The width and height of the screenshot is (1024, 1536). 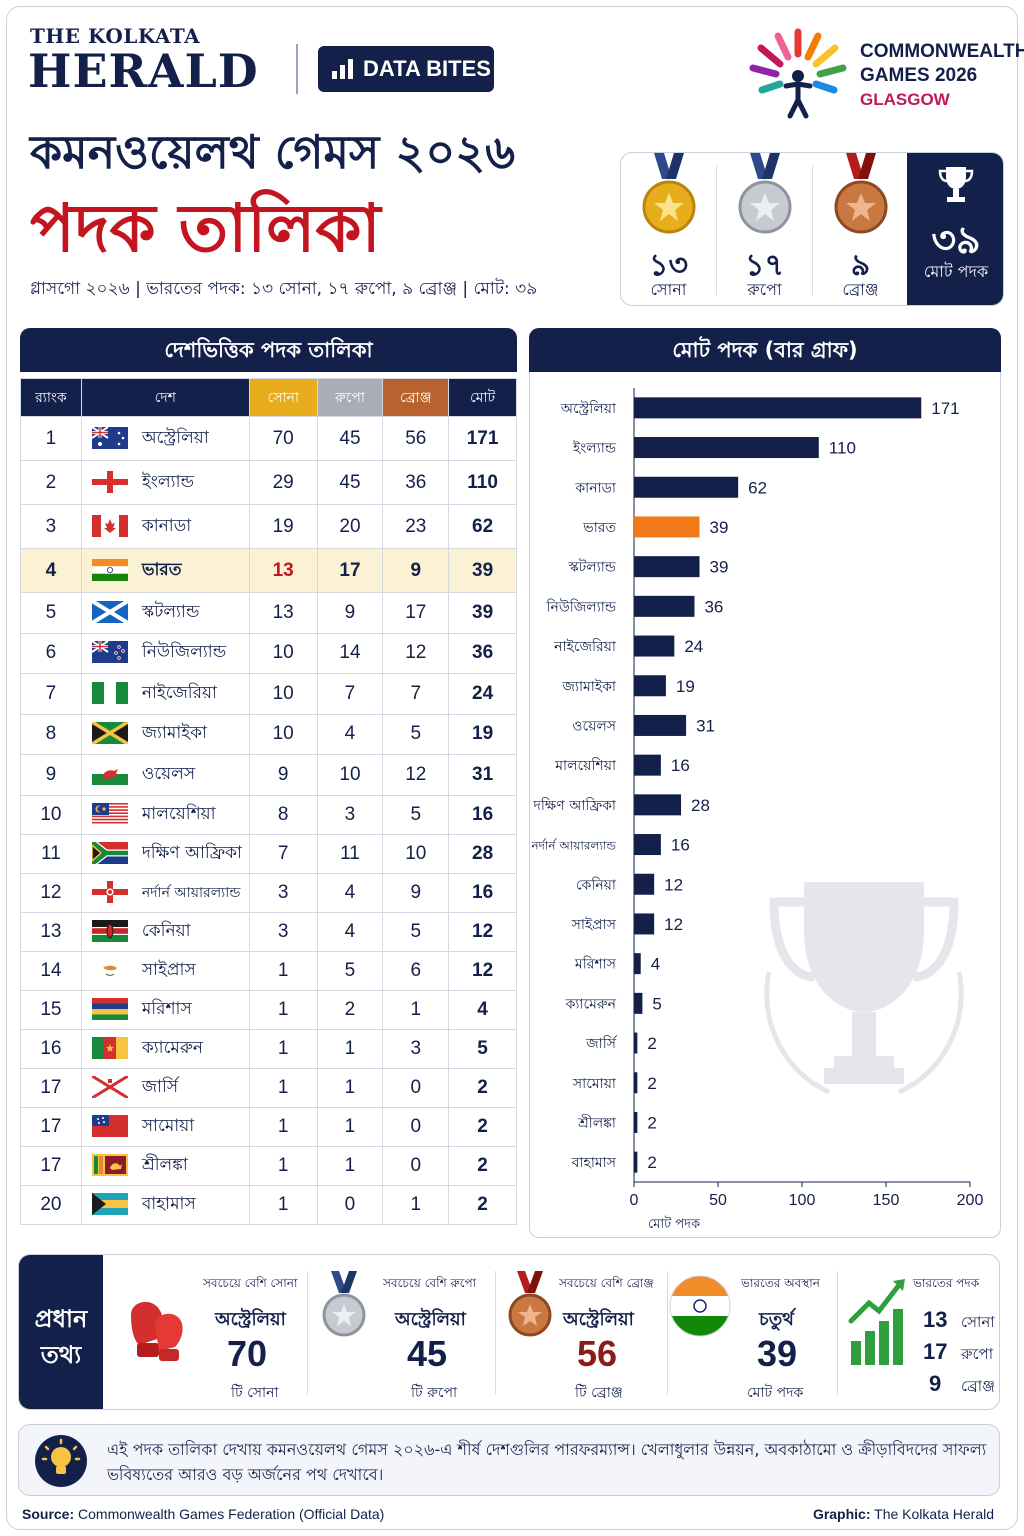 What do you see at coordinates (342, 69) in the screenshot?
I see `bar-chart-icon` at bounding box center [342, 69].